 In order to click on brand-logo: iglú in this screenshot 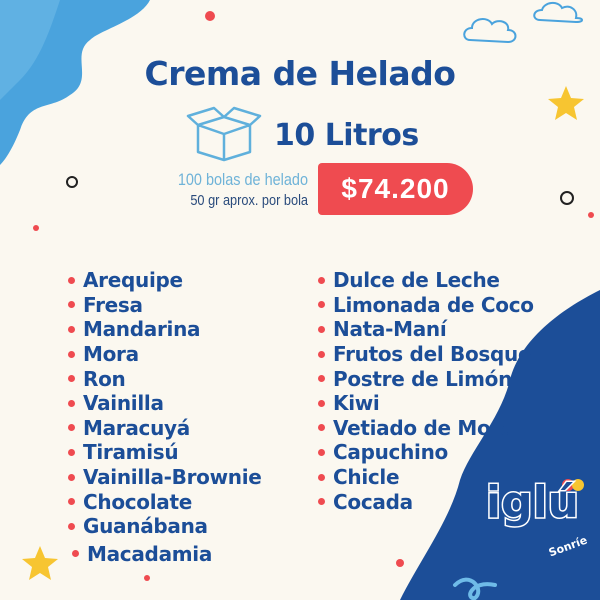, I will do `click(533, 502)`.